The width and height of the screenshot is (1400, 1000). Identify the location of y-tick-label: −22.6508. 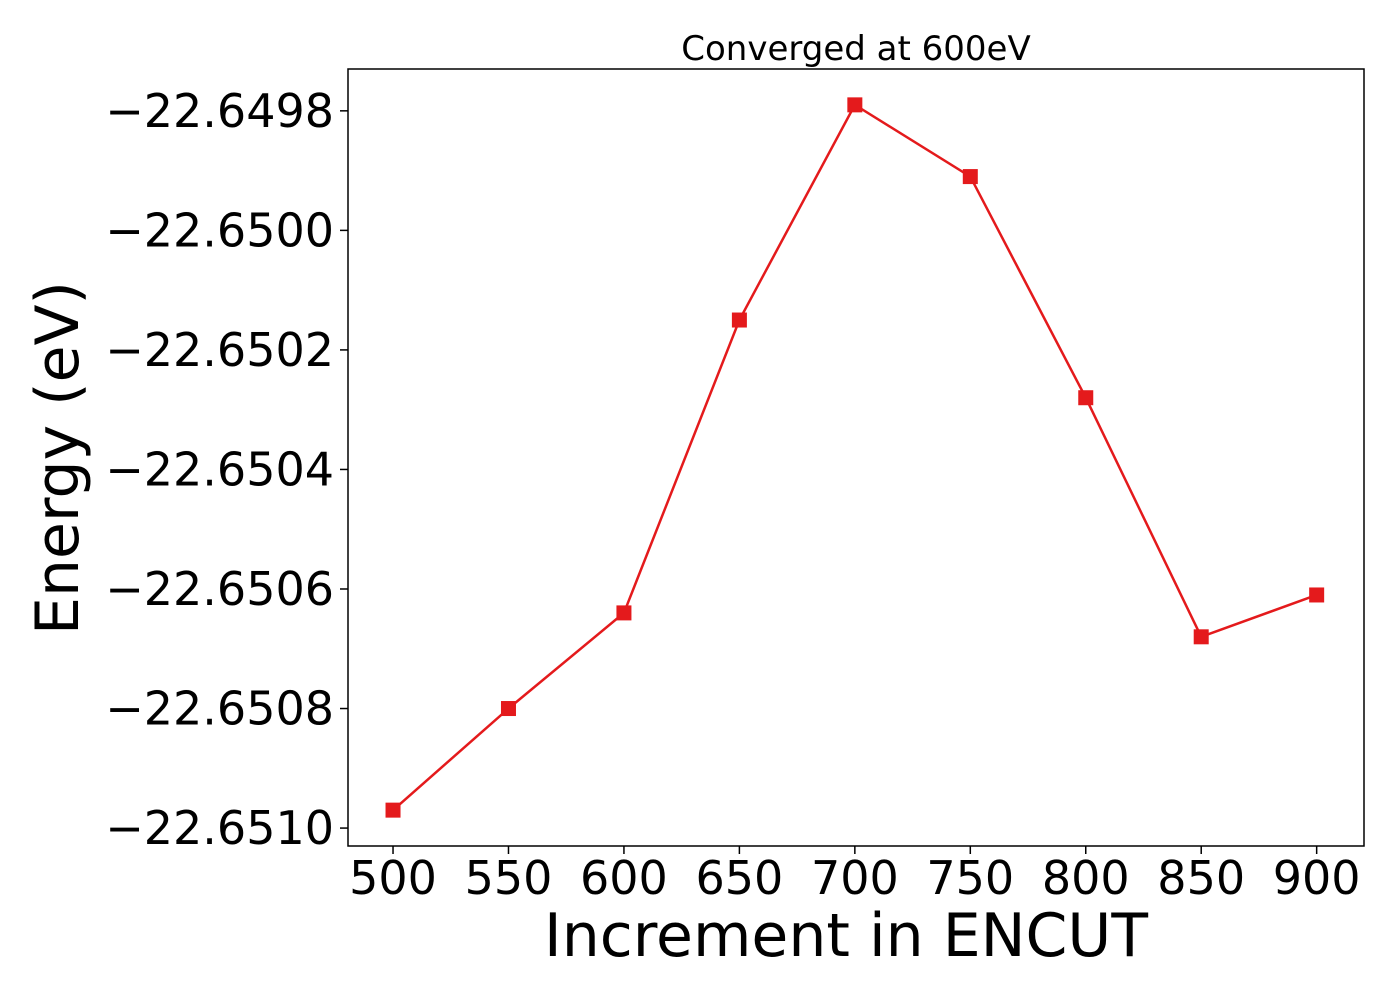
(219, 709).